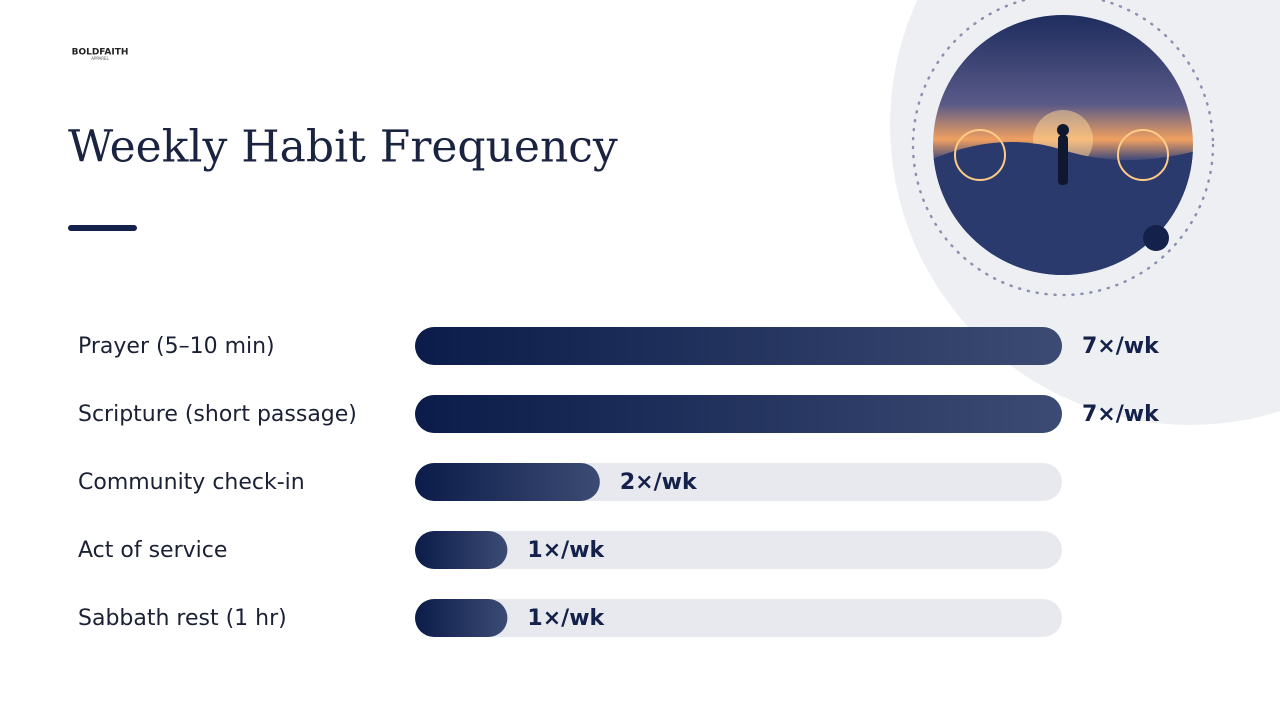 The height and width of the screenshot is (720, 1280). What do you see at coordinates (100, 53) in the screenshot?
I see `logo: BOLDFAITH` at bounding box center [100, 53].